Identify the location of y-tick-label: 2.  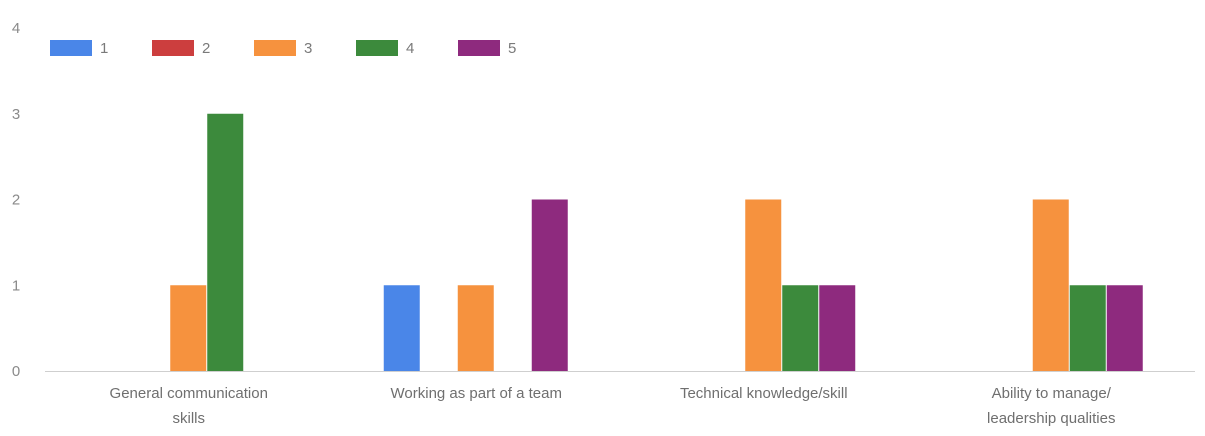
(16, 200).